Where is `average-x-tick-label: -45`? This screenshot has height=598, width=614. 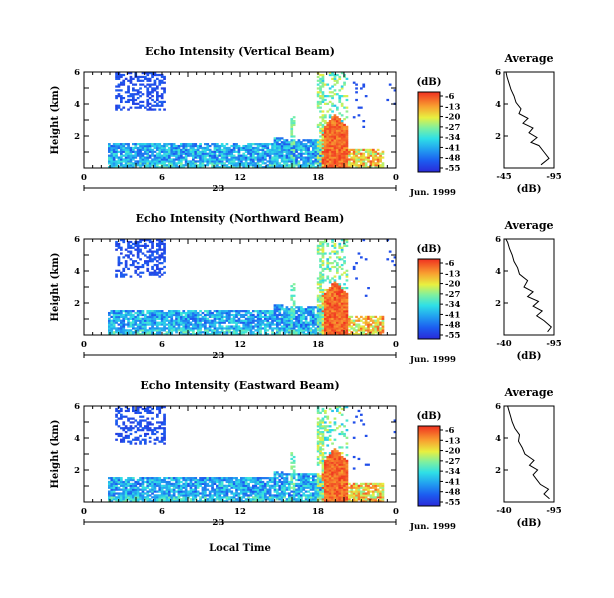
average-x-tick-label: -45 is located at coordinates (503, 177).